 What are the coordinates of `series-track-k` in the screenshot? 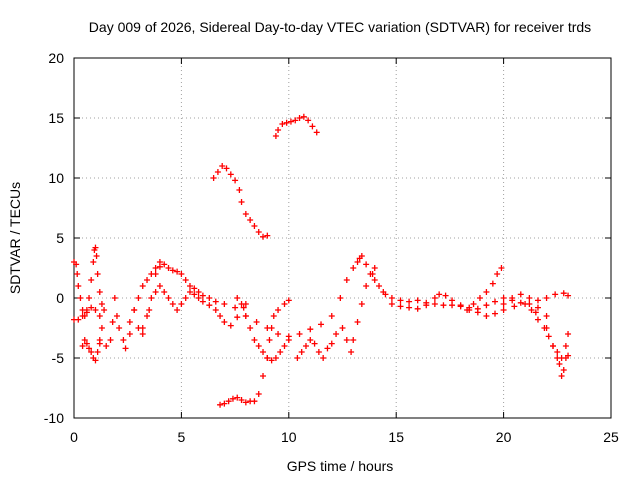 It's located at (336, 313).